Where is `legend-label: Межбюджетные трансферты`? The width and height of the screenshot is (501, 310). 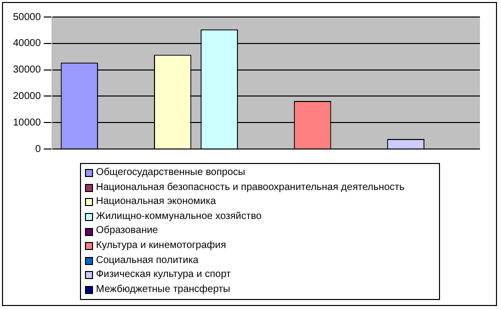
legend-label: Межбюджетные трансферты is located at coordinates (163, 289).